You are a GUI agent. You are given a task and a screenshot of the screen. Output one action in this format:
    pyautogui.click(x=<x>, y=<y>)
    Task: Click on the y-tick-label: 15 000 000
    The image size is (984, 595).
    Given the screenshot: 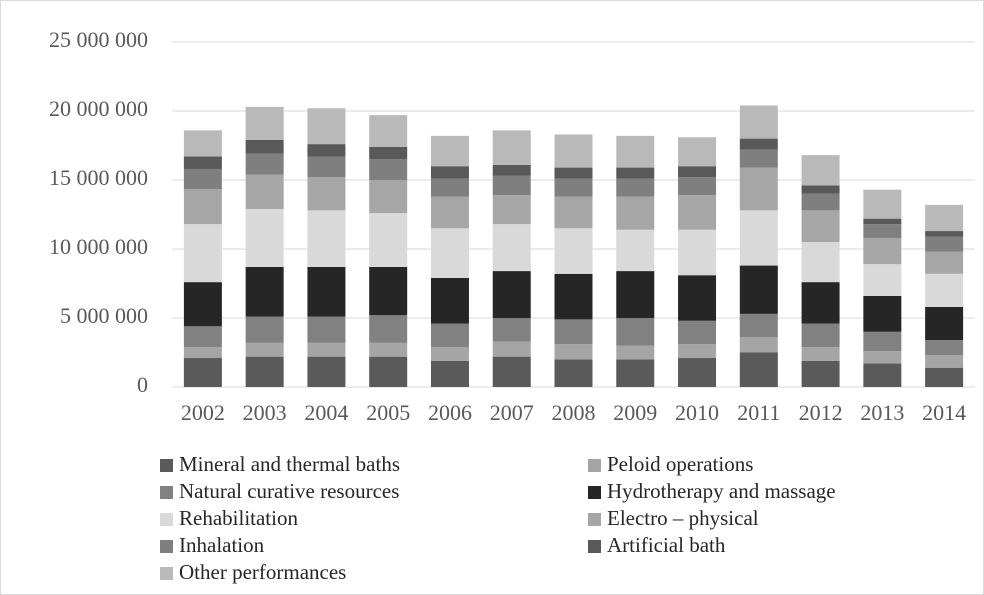 What is the action you would take?
    pyautogui.click(x=98, y=177)
    